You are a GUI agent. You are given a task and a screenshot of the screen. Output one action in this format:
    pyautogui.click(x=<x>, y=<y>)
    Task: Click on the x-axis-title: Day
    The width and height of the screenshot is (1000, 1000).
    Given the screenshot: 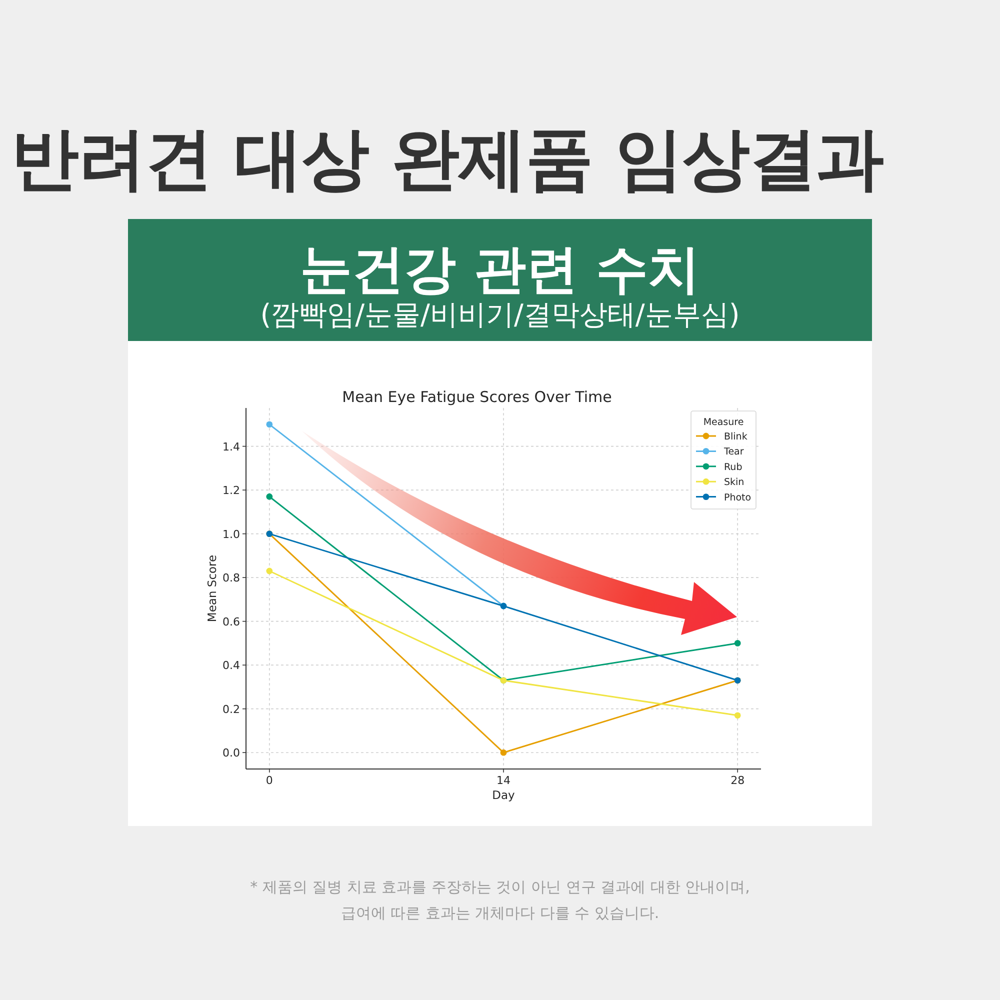 What is the action you would take?
    pyautogui.click(x=504, y=795)
    